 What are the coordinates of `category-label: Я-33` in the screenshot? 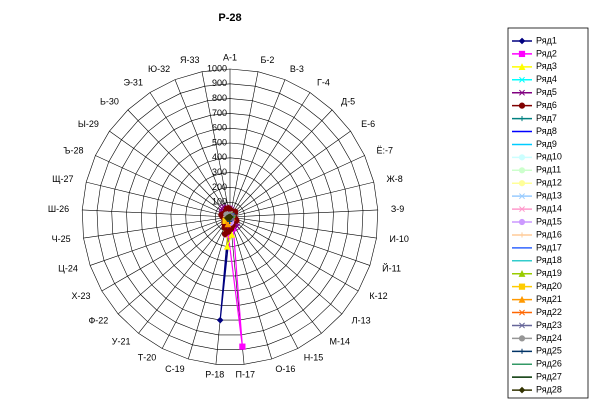 It's located at (190, 60).